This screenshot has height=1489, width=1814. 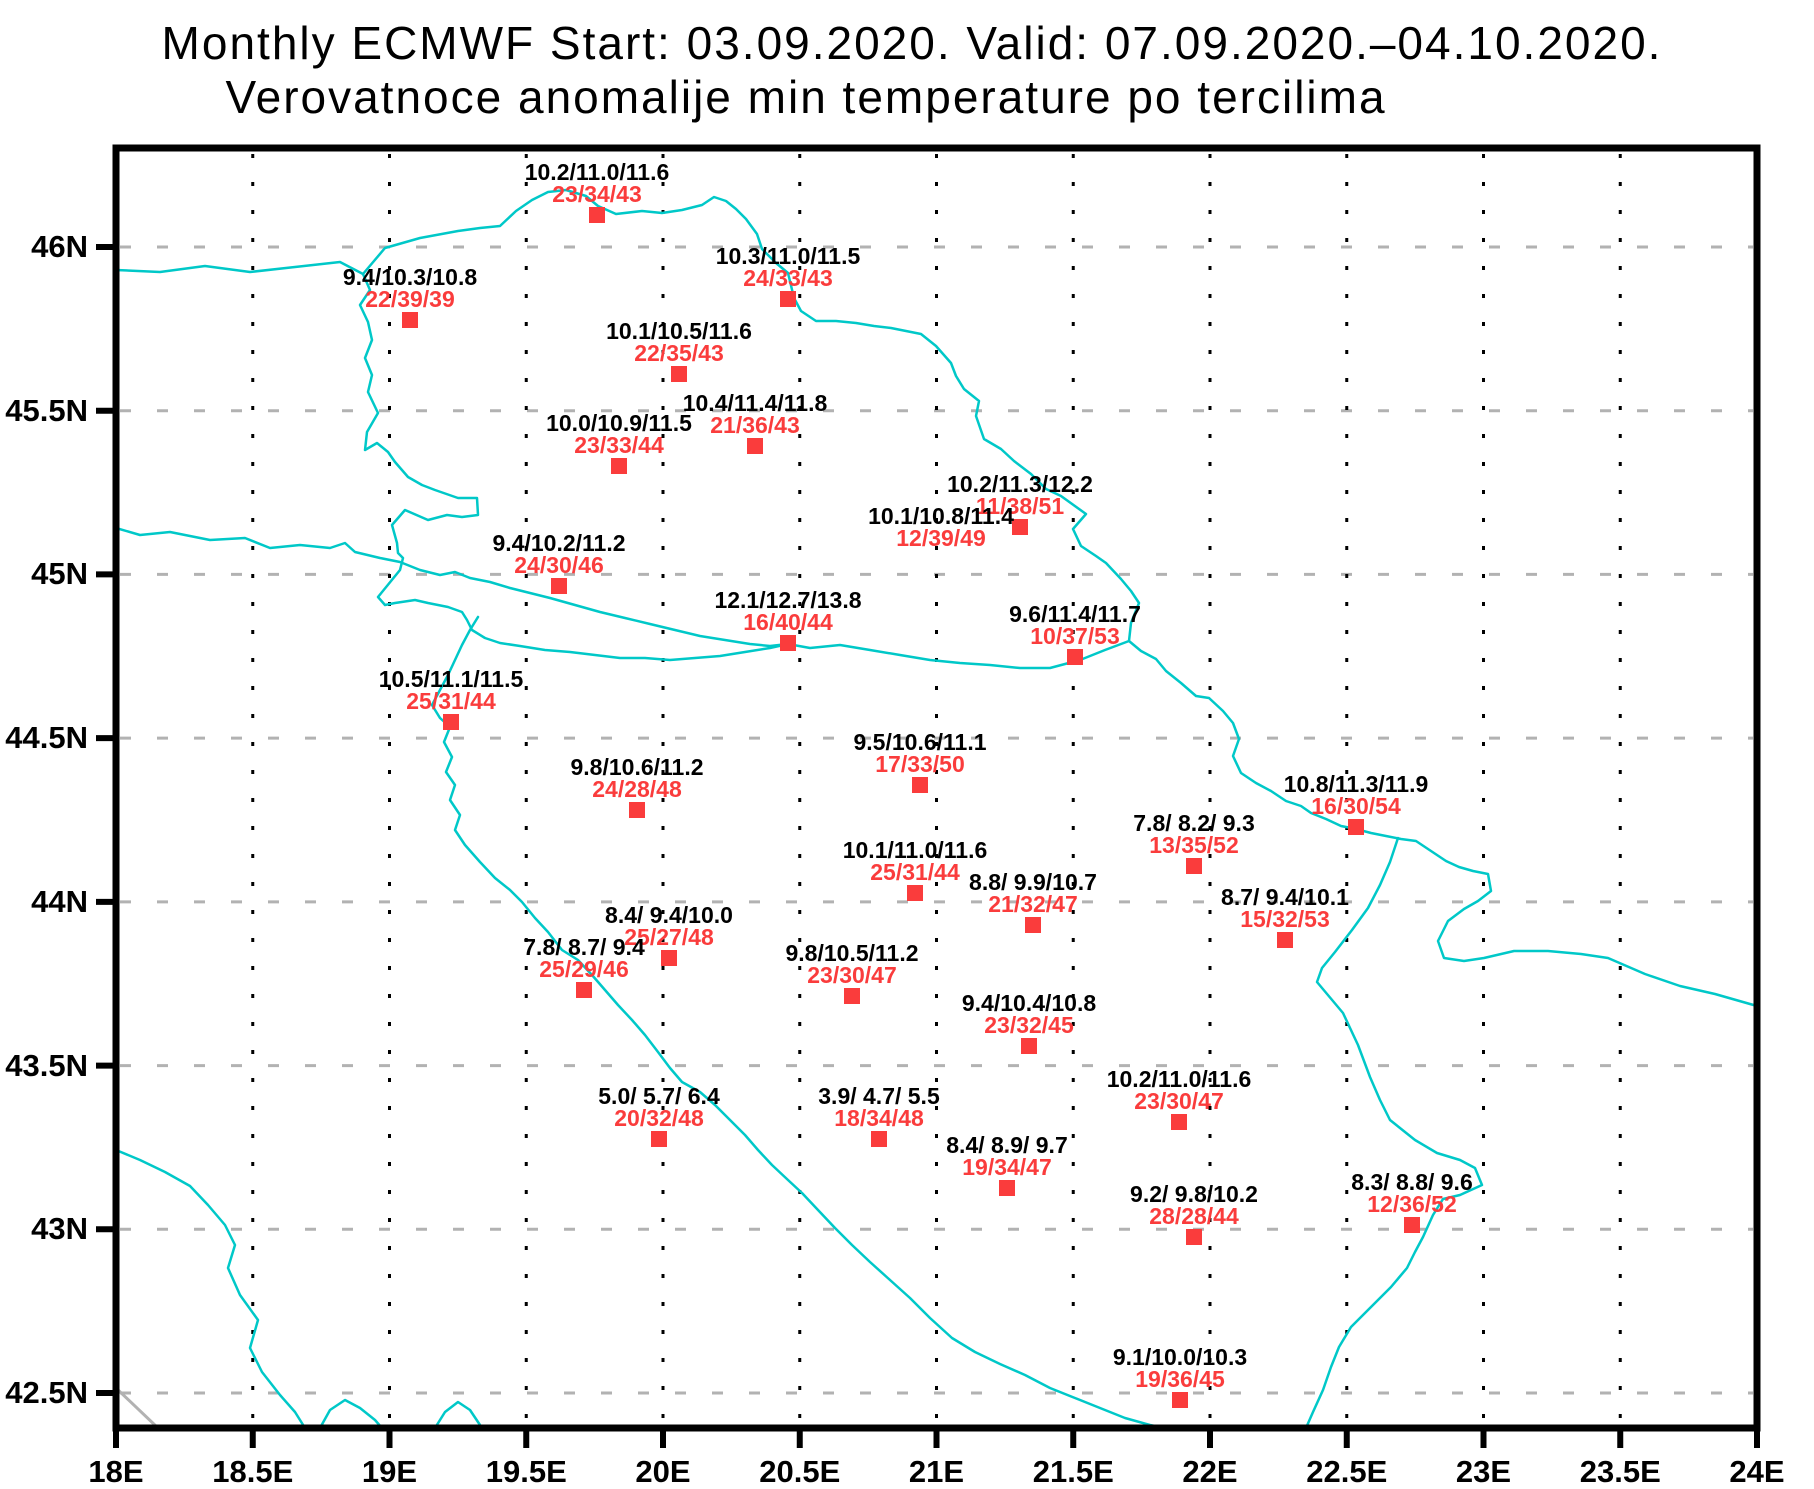 I want to click on station-tercile-probabilities: 10/37/53, so click(x=1075, y=636).